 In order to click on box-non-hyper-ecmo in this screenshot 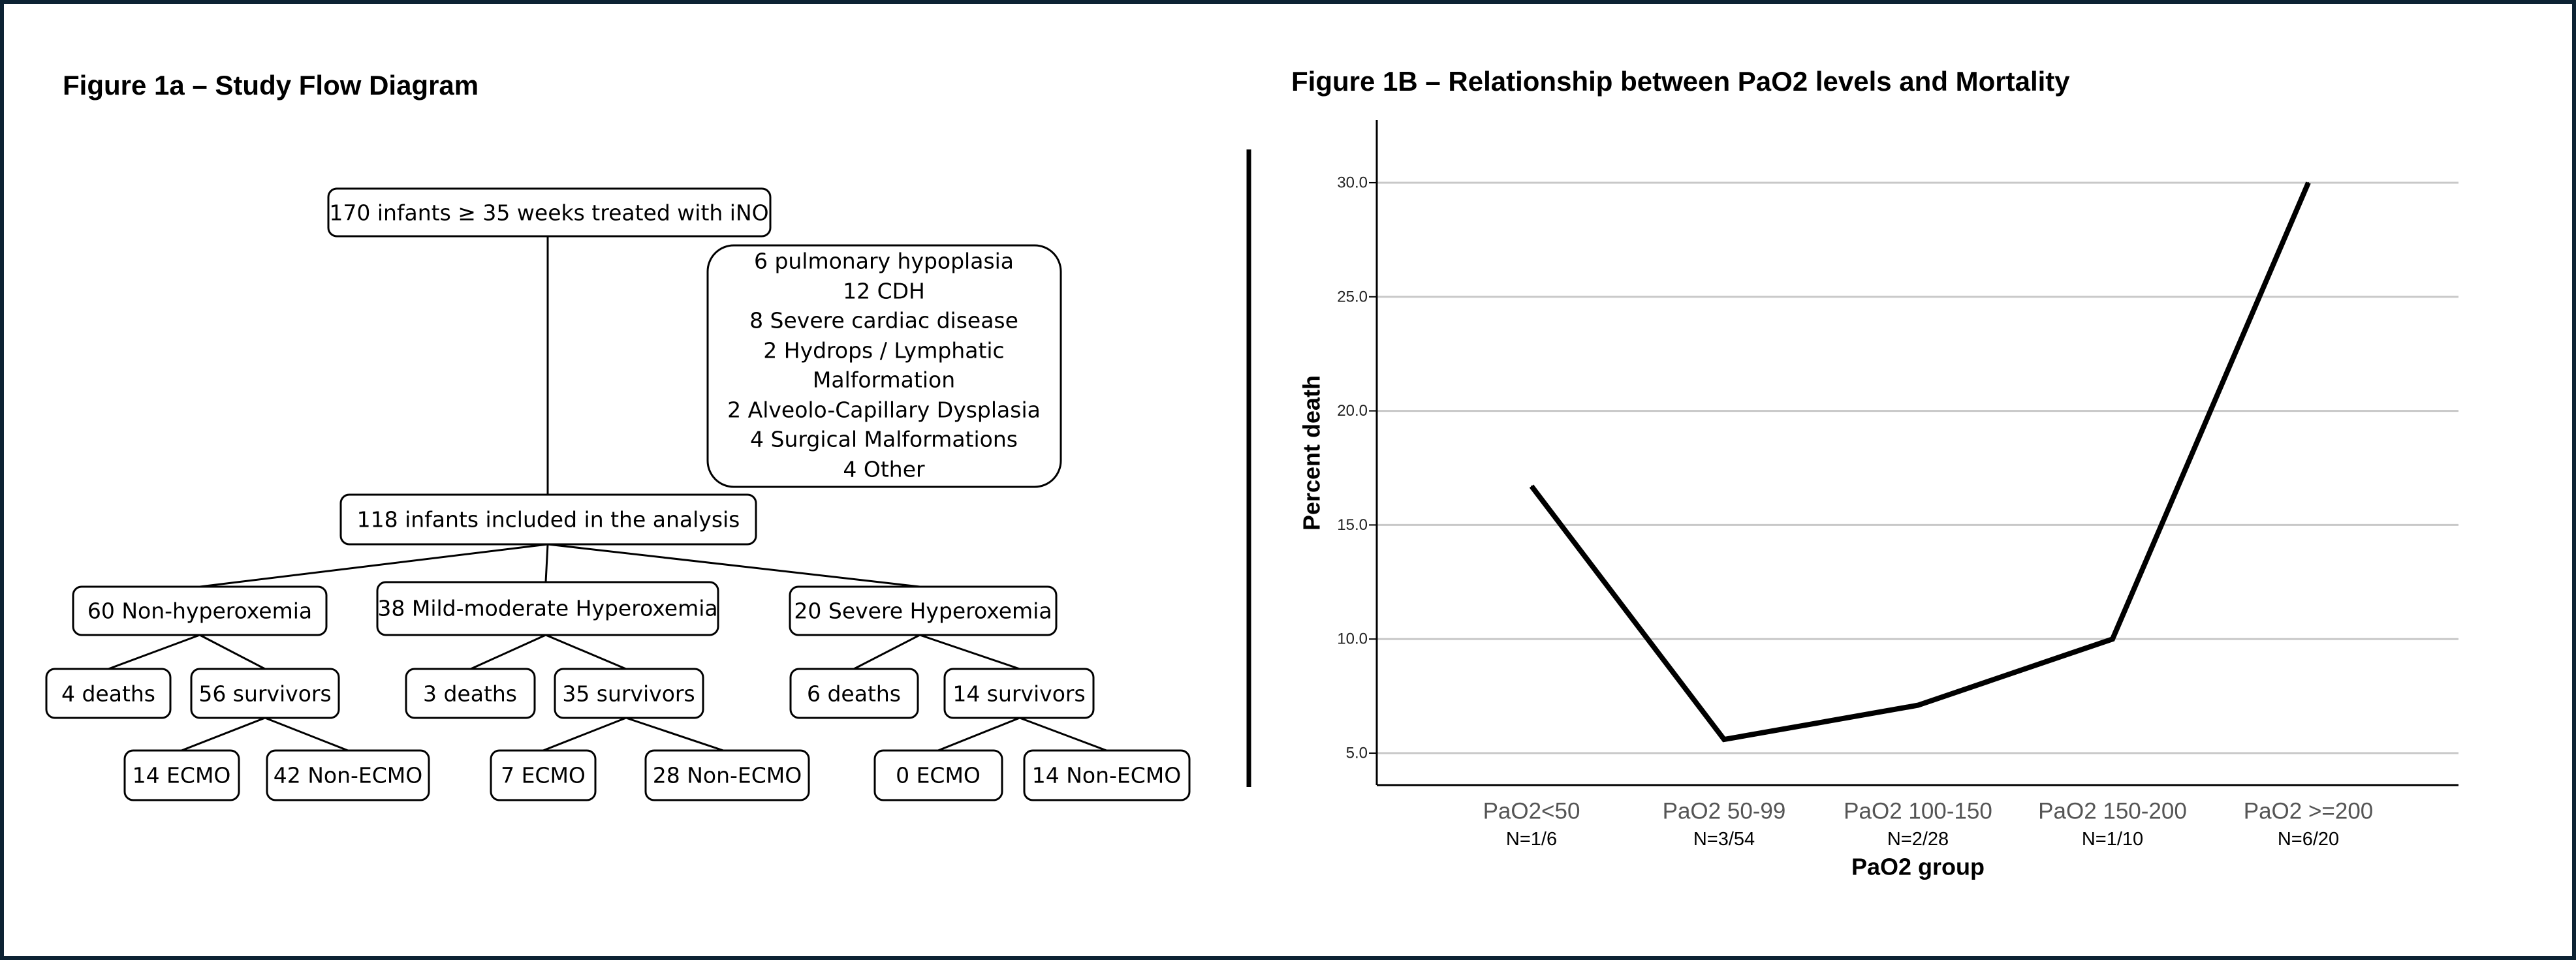, I will do `click(181, 775)`.